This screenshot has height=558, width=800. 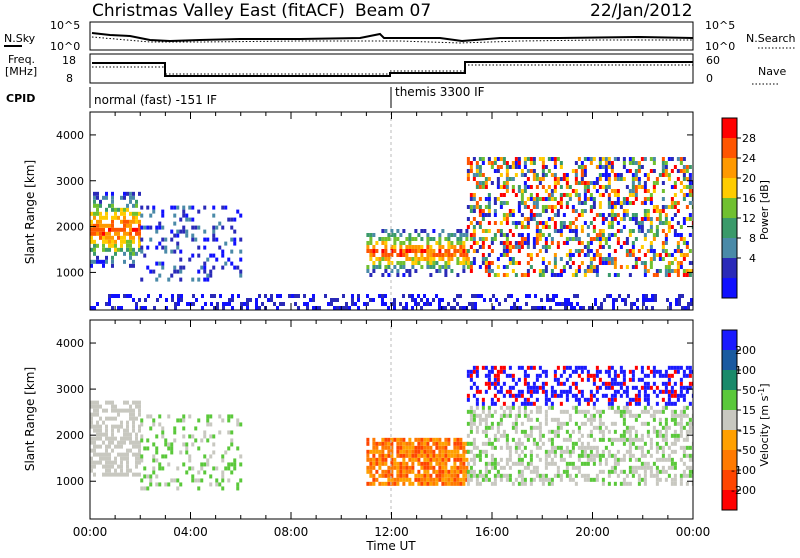 What do you see at coordinates (752, 258) in the screenshot?
I see `power-cbar-tick-label: 4` at bounding box center [752, 258].